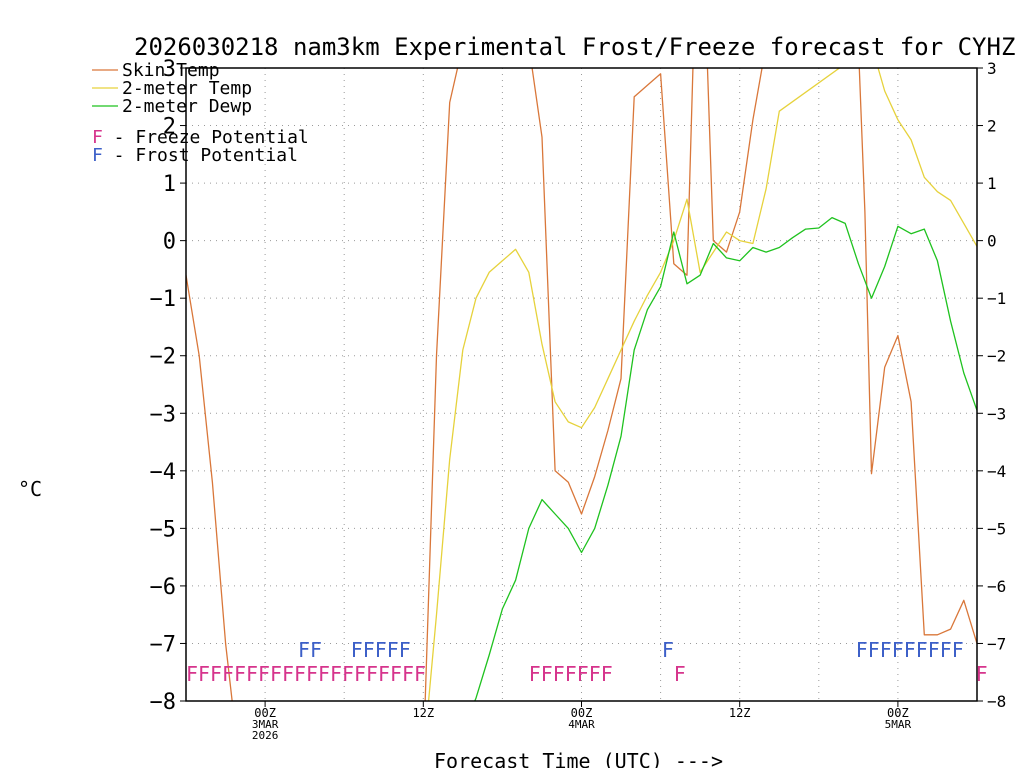  Describe the element at coordinates (996, 643) in the screenshot. I see `y-tick-label-right: −7` at that location.